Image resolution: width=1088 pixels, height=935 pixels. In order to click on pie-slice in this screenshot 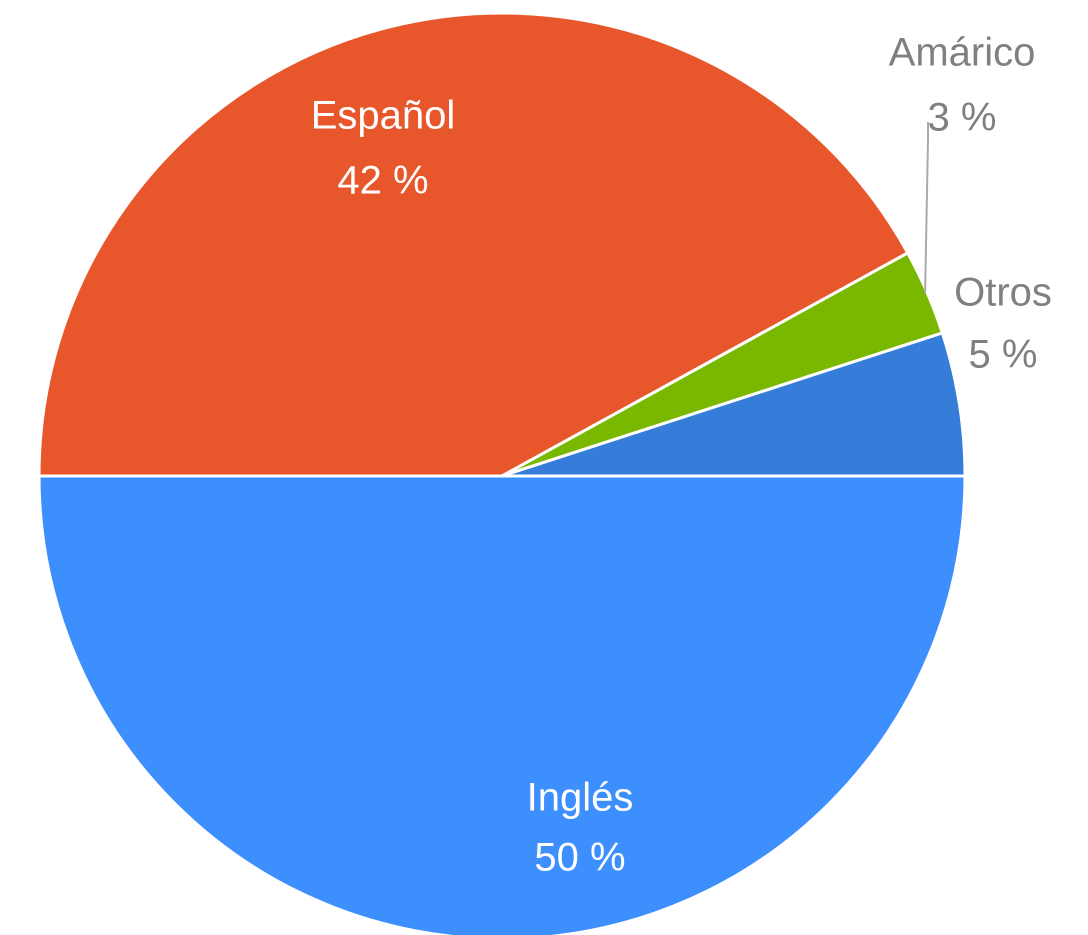, I will do `click(733, 404)`.